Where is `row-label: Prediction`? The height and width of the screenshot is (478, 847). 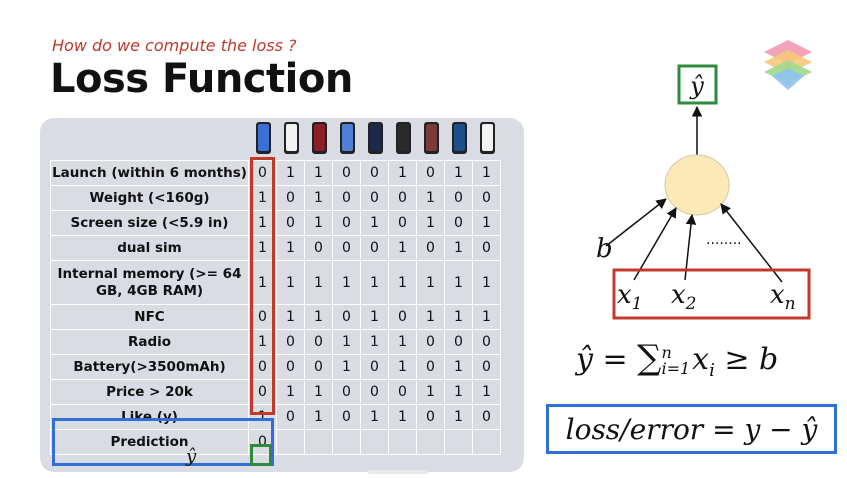
row-label: Prediction is located at coordinates (149, 442).